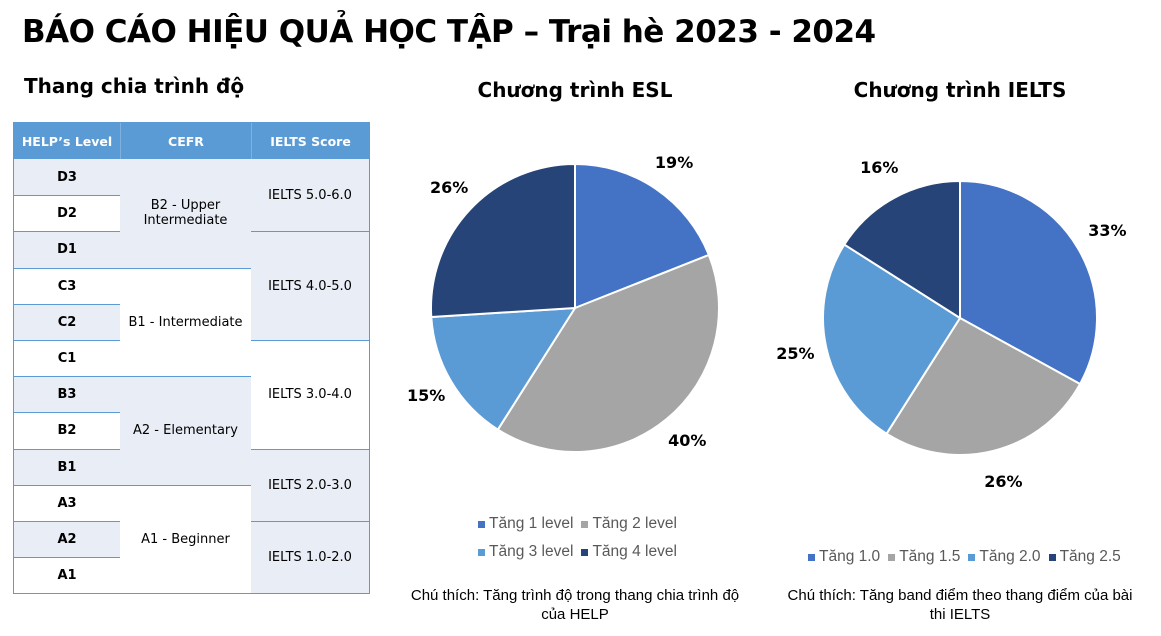 The height and width of the screenshot is (636, 1161). I want to click on ielts-cell: IELTS 3.0-4.0, so click(310, 394).